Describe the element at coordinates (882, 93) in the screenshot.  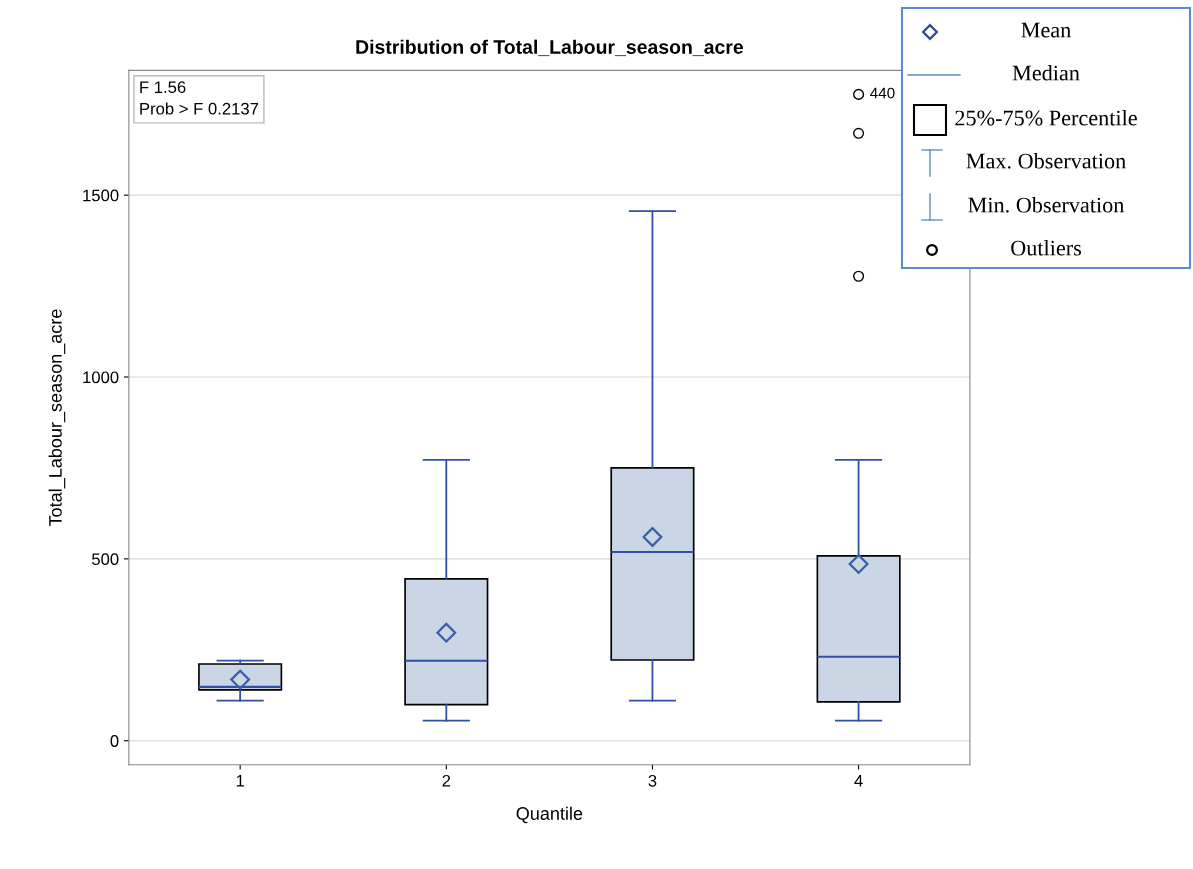
I see `annotation: 440` at that location.